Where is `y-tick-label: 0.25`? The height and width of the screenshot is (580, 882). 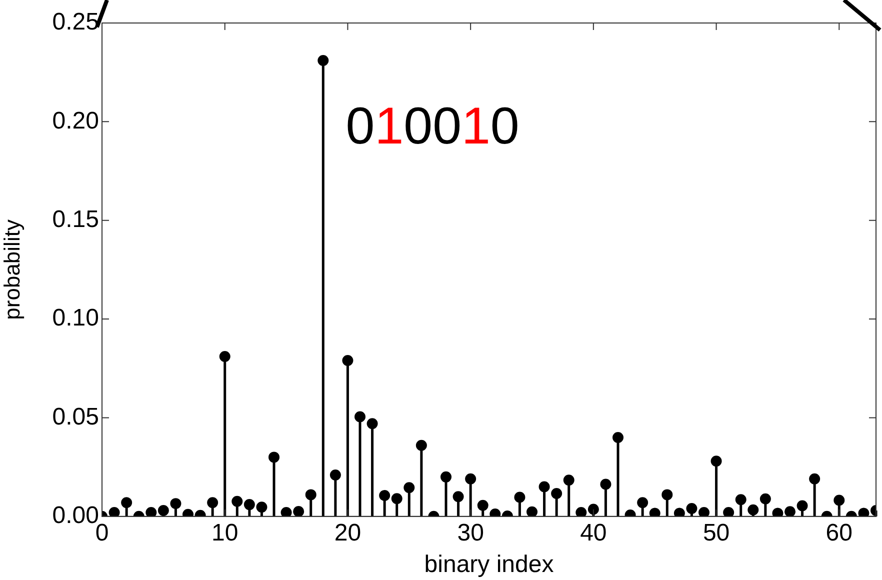
y-tick-label: 0.25 is located at coordinates (75, 22).